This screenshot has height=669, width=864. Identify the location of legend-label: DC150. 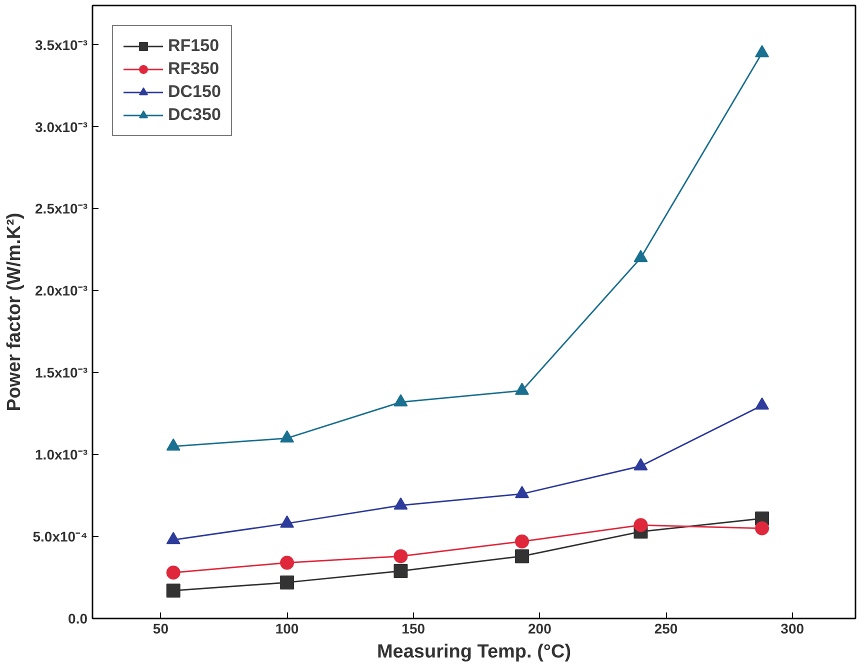
(194, 92).